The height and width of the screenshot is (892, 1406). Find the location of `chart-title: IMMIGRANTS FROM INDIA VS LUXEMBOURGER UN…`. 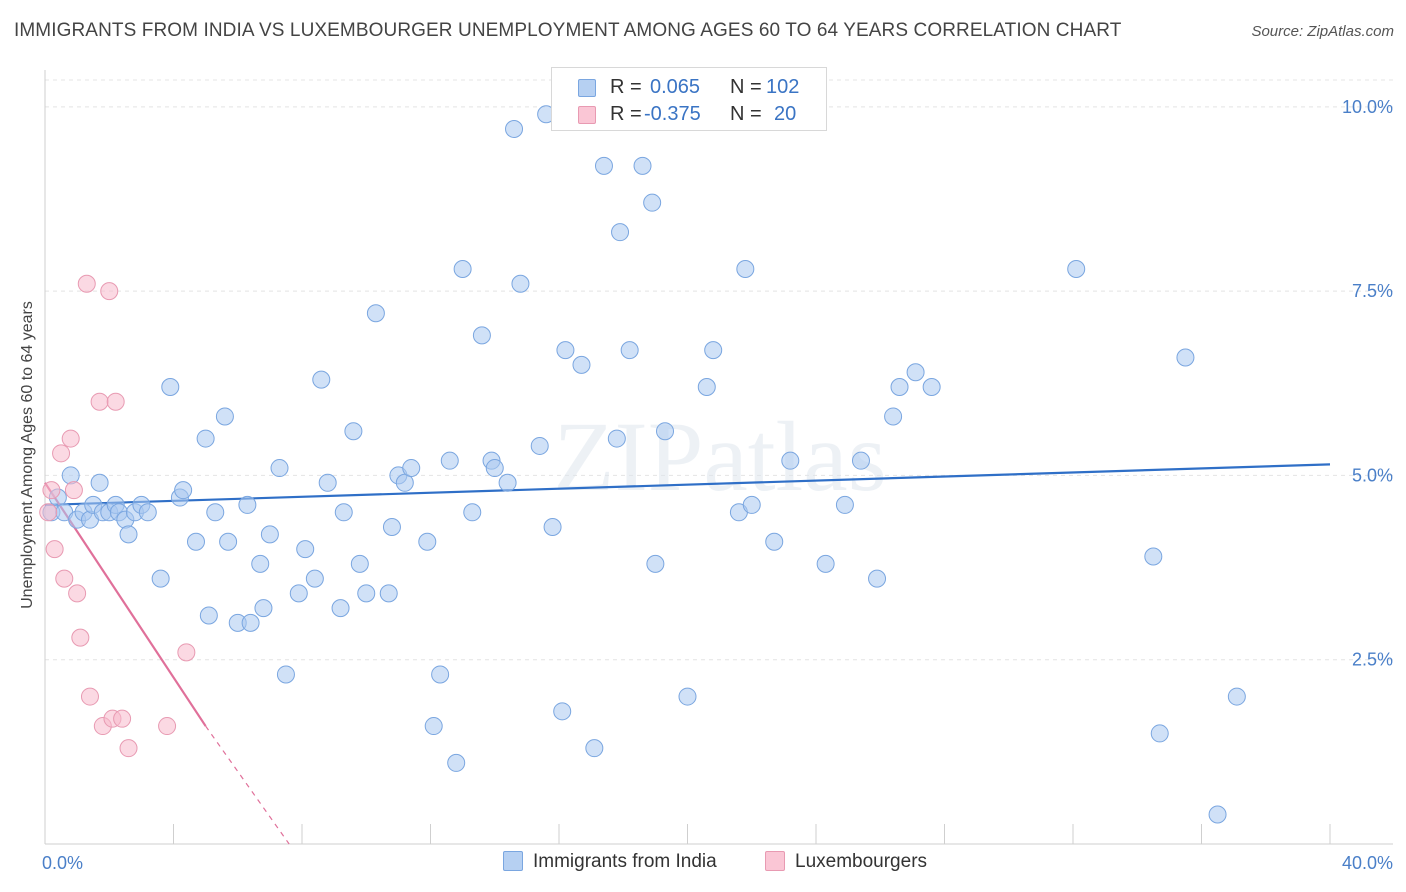

chart-title: IMMIGRANTS FROM INDIA VS LUXEMBOURGER UN… is located at coordinates (568, 30).